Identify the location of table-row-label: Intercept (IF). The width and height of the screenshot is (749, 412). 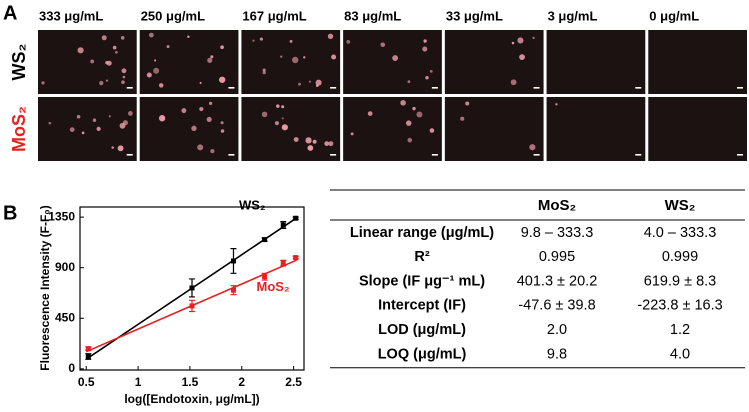
(422, 306).